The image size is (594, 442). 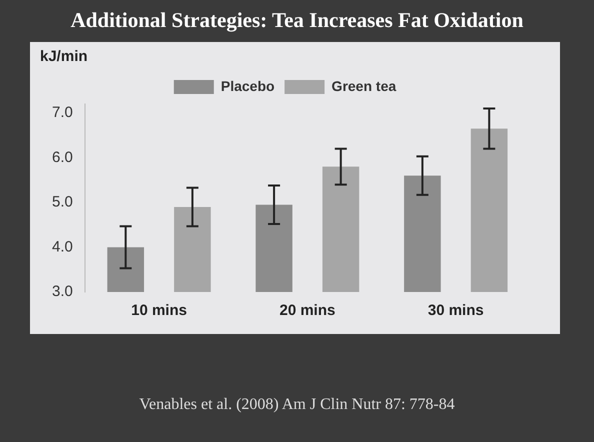 I want to click on y-tick-label: 7.0, so click(x=62, y=113).